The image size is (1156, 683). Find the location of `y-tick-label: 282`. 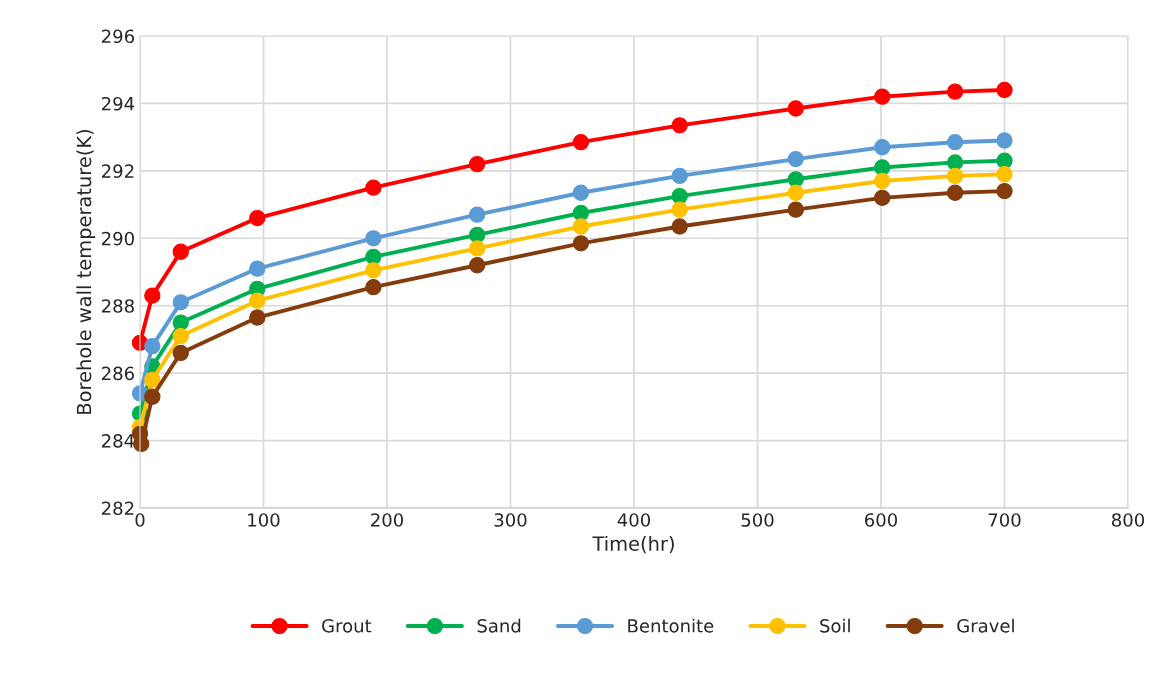

y-tick-label: 282 is located at coordinates (118, 508).